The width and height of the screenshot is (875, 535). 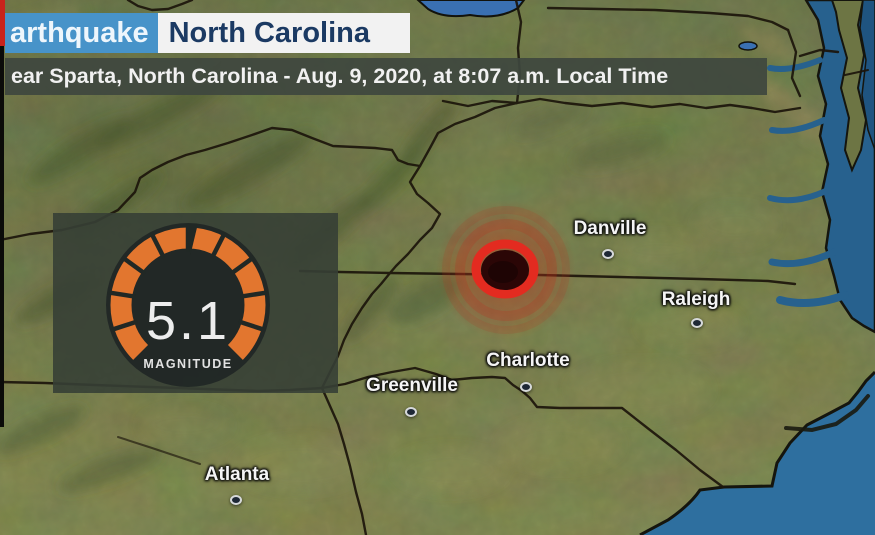 I want to click on border-ga-sc, so click(x=344, y=460).